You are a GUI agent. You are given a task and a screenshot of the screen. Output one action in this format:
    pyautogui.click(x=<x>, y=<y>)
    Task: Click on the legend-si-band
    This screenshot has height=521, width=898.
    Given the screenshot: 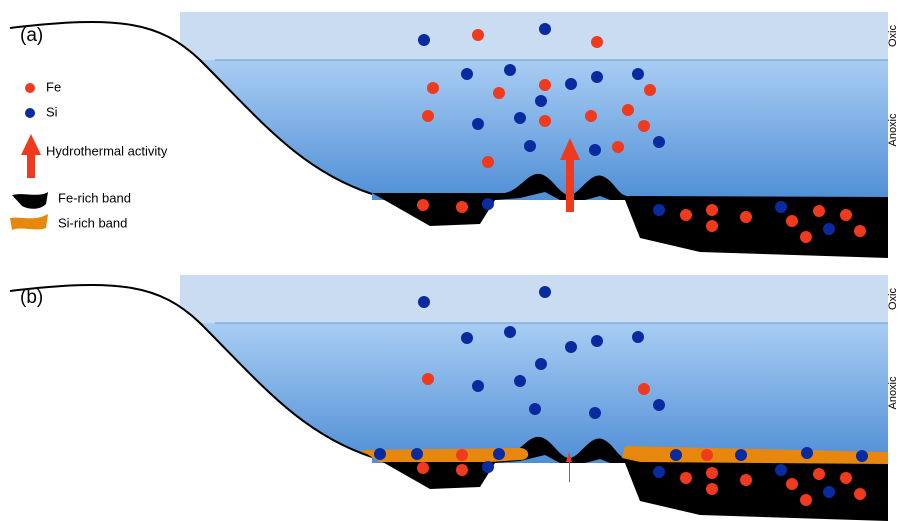 What is the action you would take?
    pyautogui.click(x=29, y=222)
    